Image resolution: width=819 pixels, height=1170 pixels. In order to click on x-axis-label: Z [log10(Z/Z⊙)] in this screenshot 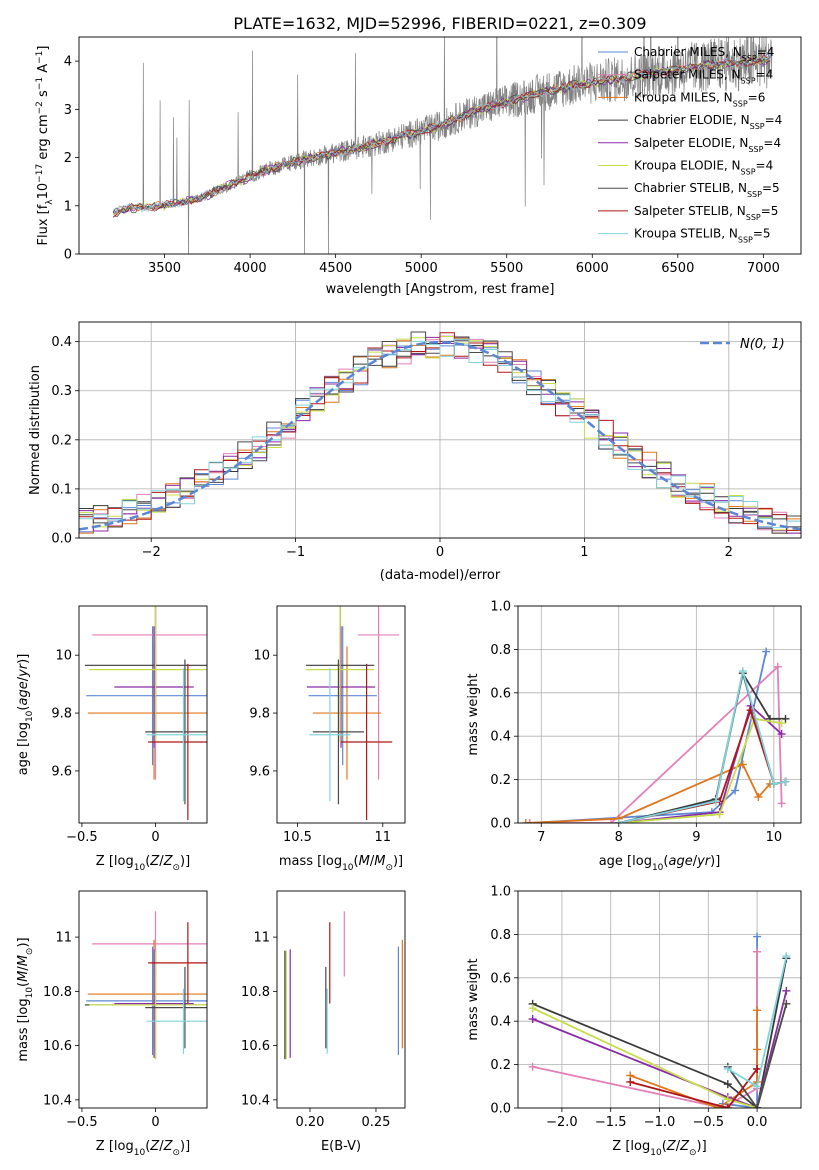, I will do `click(143, 863)`.